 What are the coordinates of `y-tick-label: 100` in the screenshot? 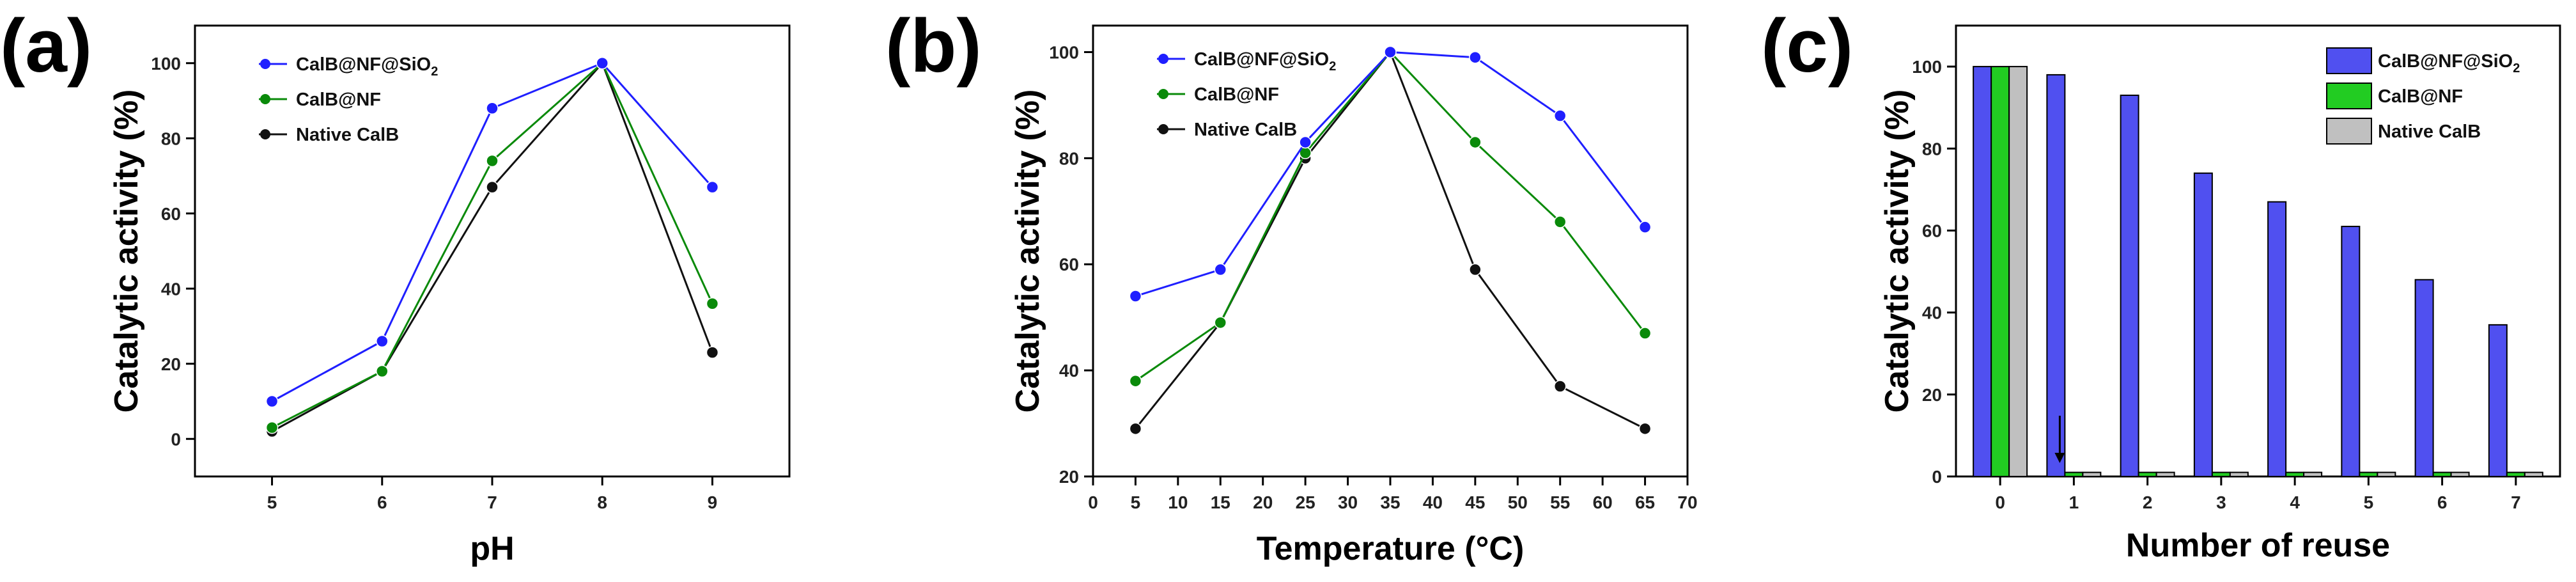 It's located at (166, 64).